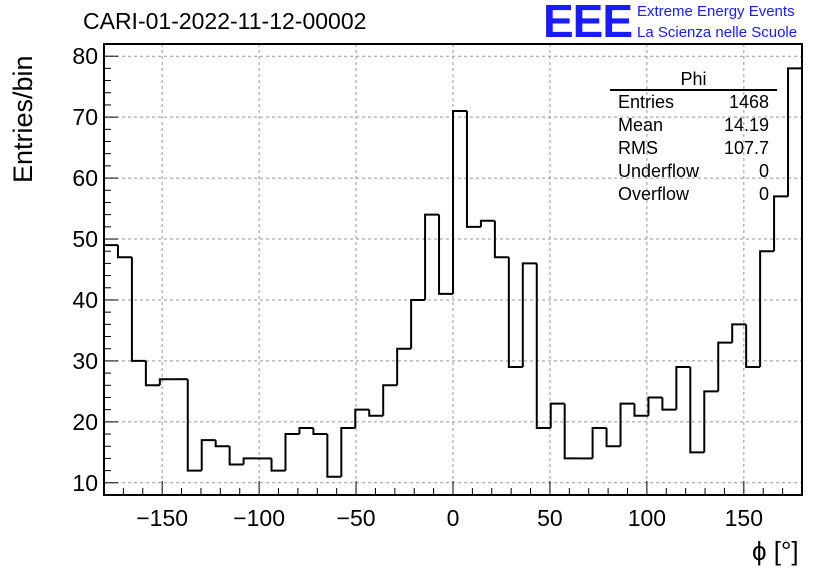 This screenshot has height=572, width=836. I want to click on stats-label: Entries, so click(646, 102).